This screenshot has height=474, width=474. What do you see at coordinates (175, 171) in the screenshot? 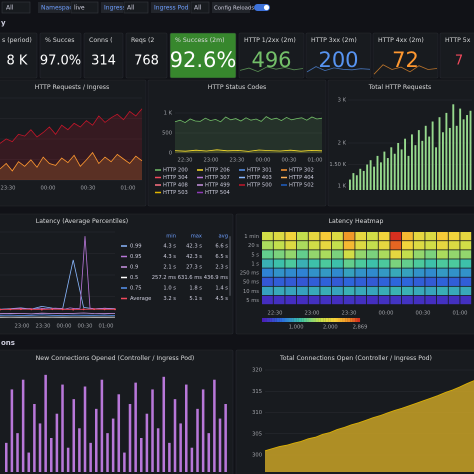
I see `legend-label: HTTP 200` at bounding box center [175, 171].